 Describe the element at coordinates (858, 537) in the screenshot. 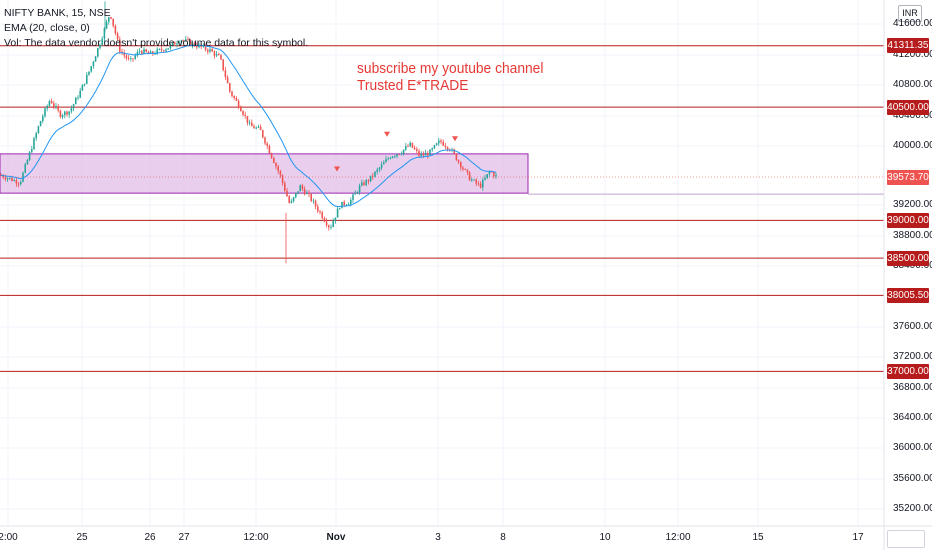

I see `time-tick-label: 17` at that location.